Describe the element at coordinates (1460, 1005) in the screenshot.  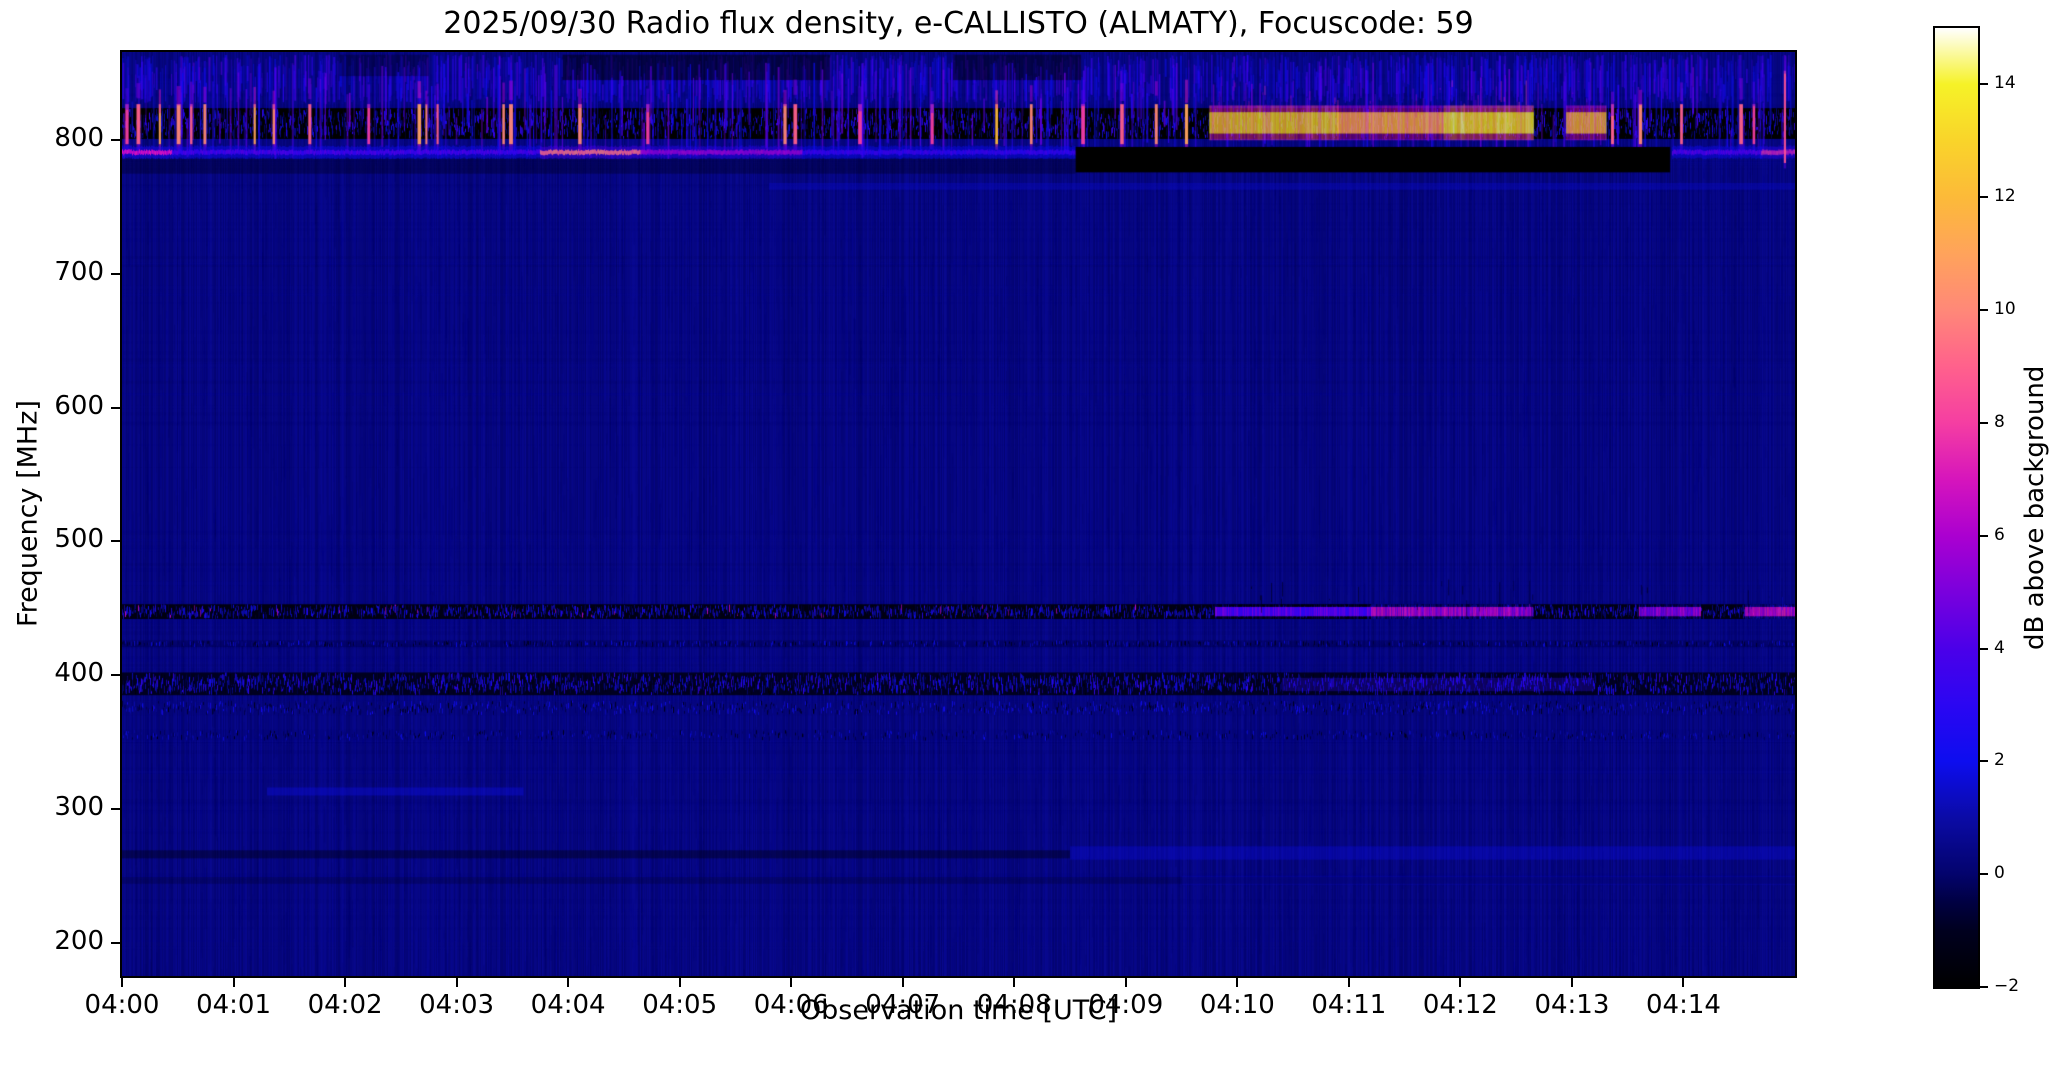
I see `x-tick-label: 04:12` at that location.